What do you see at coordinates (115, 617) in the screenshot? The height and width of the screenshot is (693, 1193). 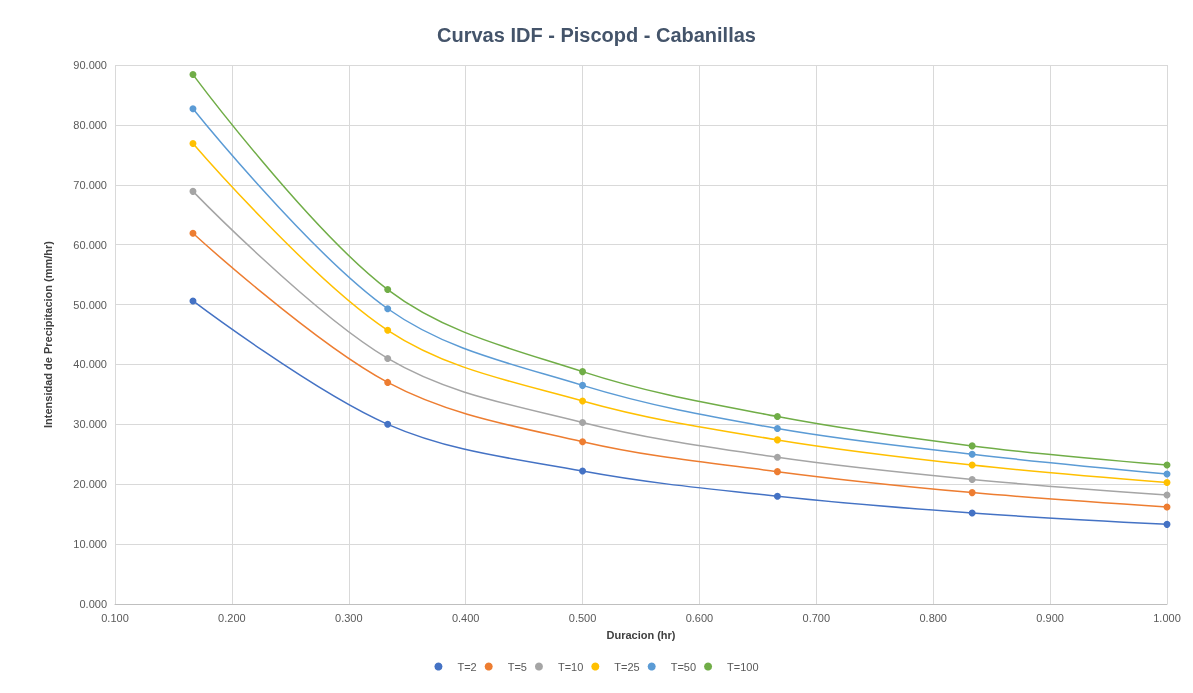 I see `x-tick-label: 0.100` at bounding box center [115, 617].